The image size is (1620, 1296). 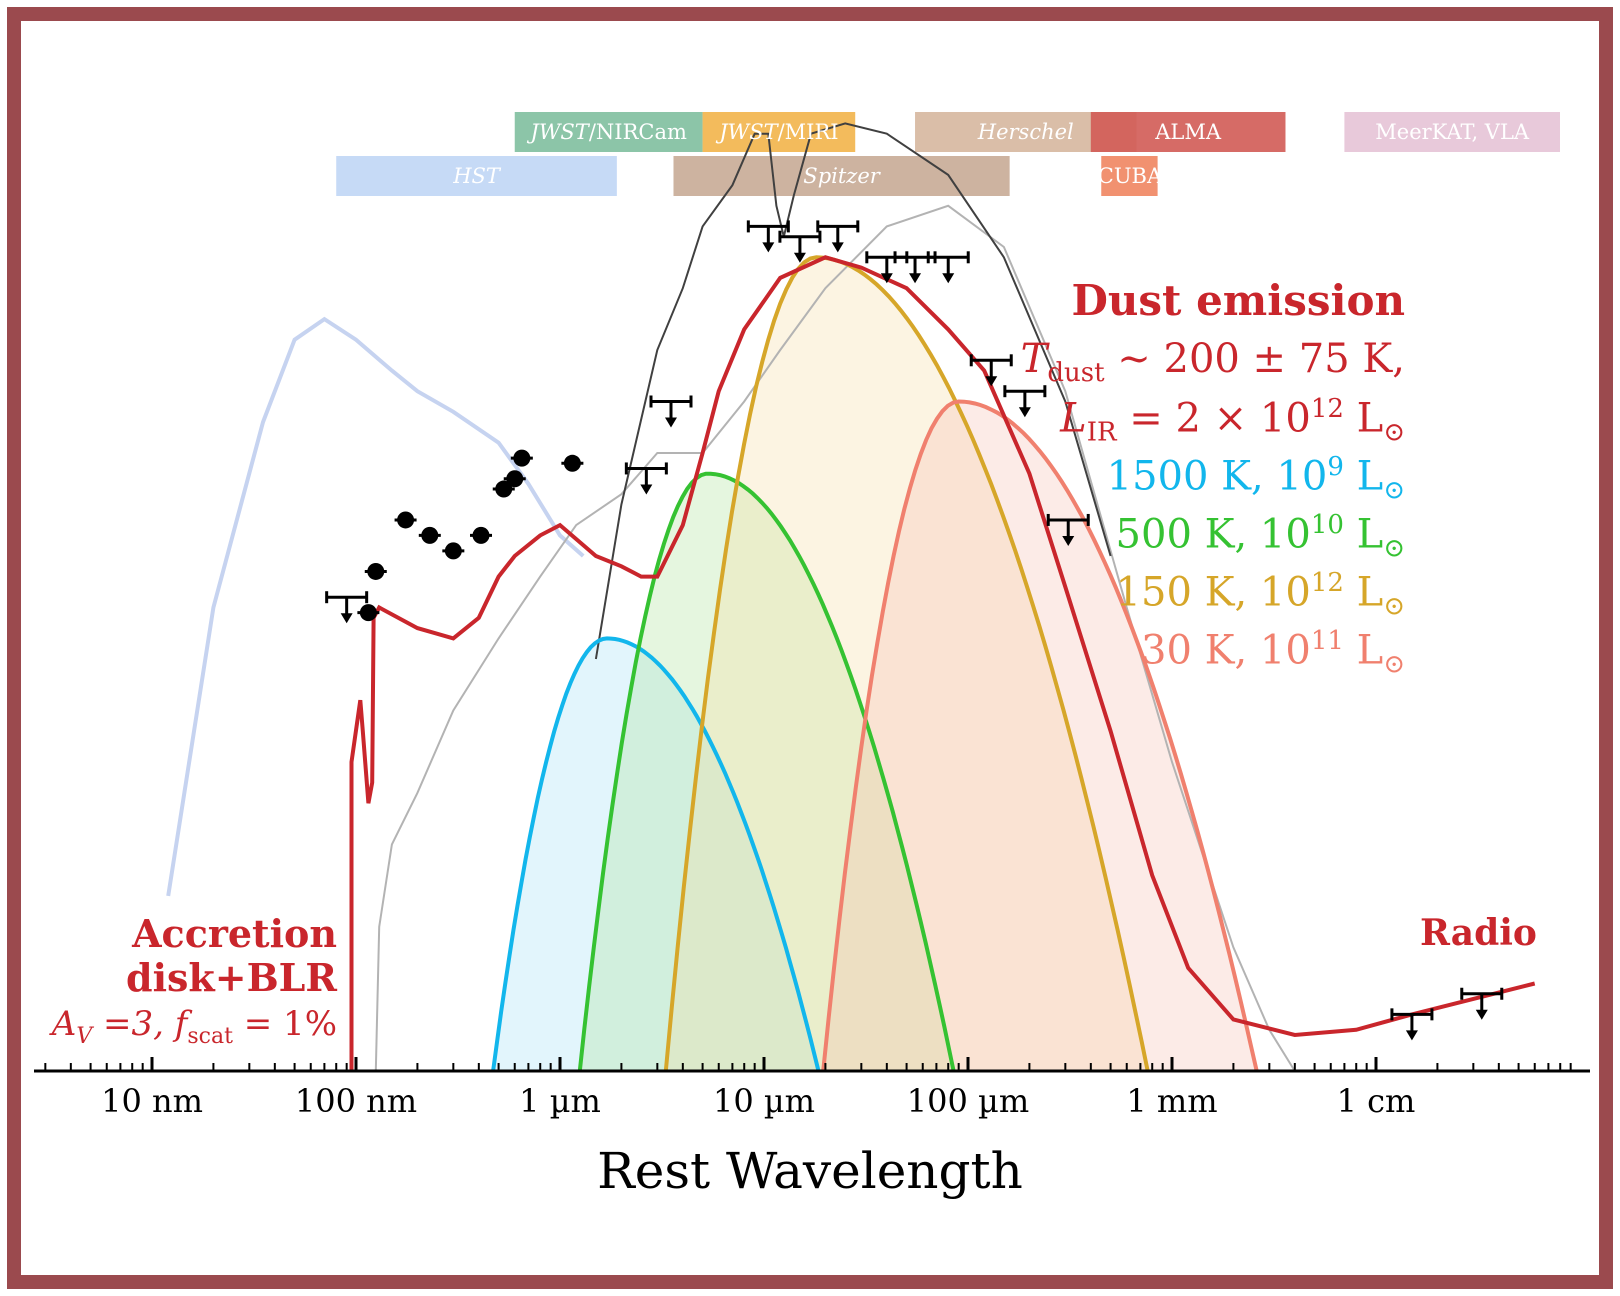 I want to click on agn_template-line, so click(x=853, y=391).